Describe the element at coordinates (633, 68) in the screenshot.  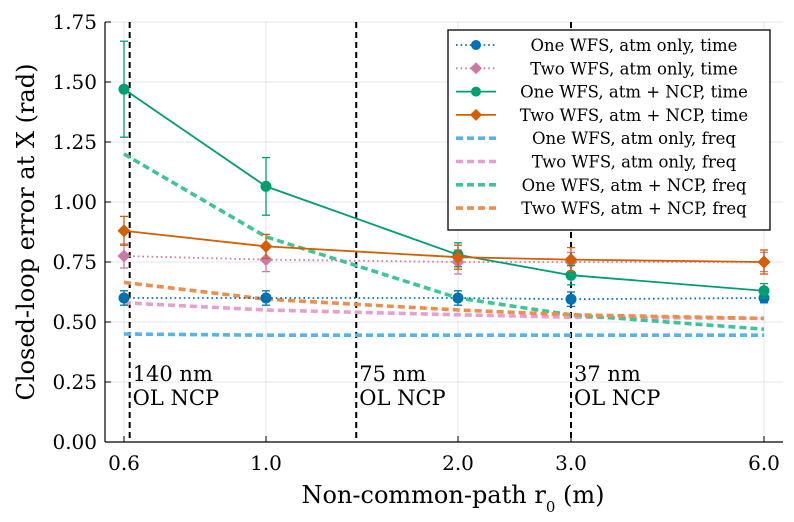
I see `legend-label: Two WFS, atm only, time` at that location.